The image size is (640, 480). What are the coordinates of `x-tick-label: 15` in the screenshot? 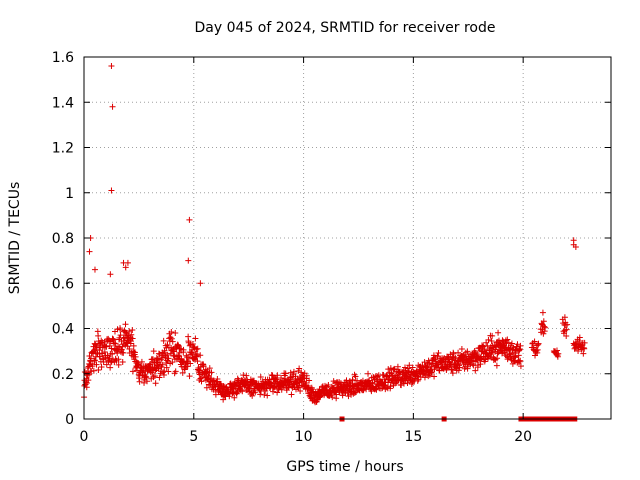 It's located at (413, 437).